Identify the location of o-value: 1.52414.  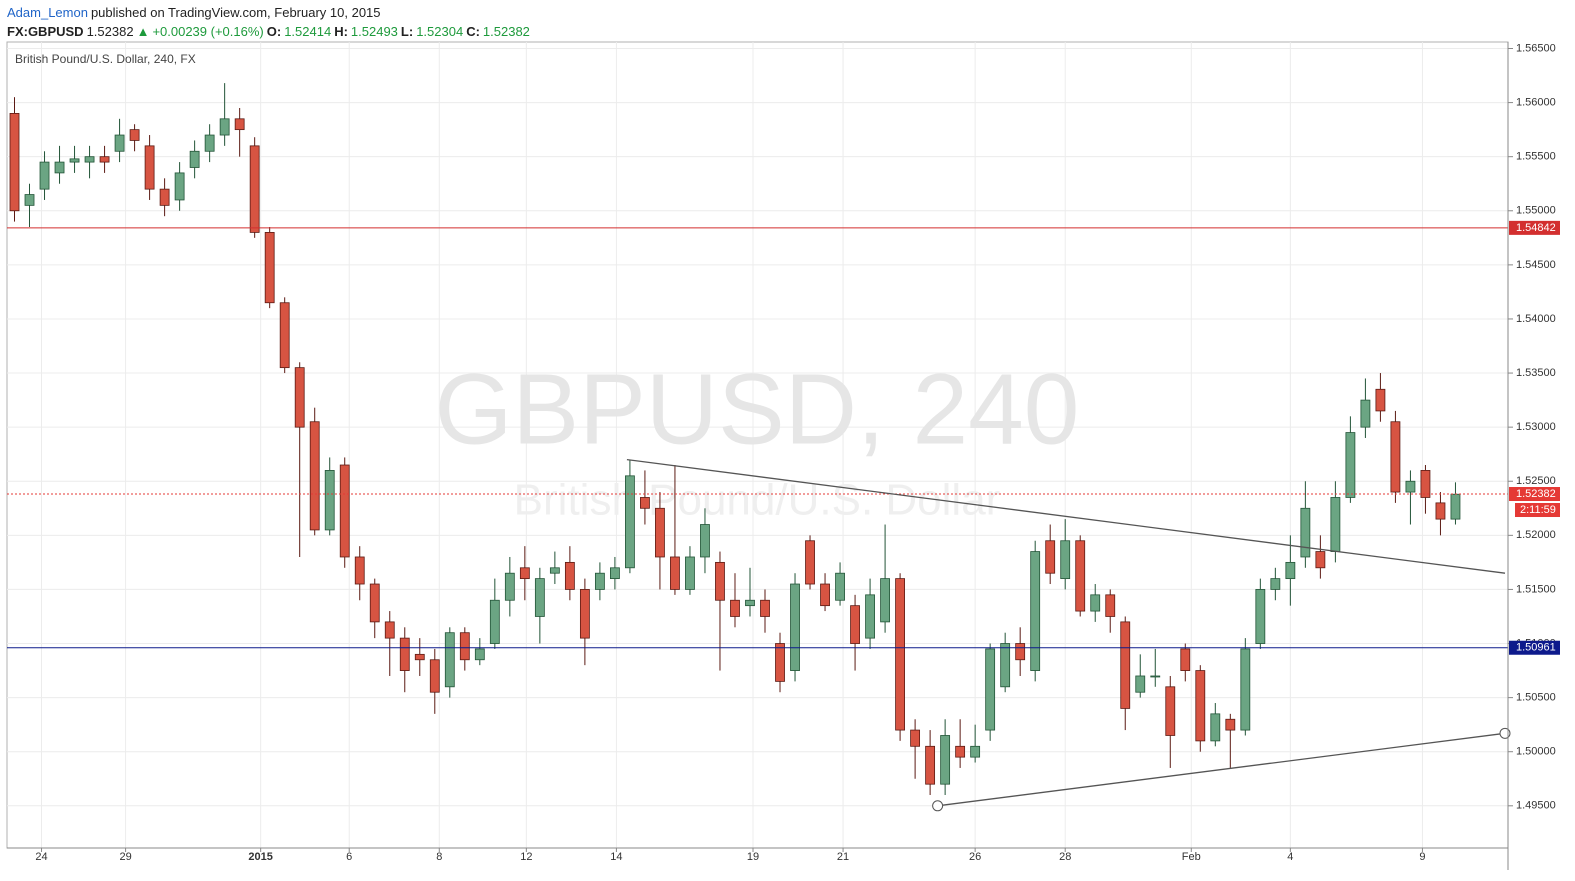
(308, 31).